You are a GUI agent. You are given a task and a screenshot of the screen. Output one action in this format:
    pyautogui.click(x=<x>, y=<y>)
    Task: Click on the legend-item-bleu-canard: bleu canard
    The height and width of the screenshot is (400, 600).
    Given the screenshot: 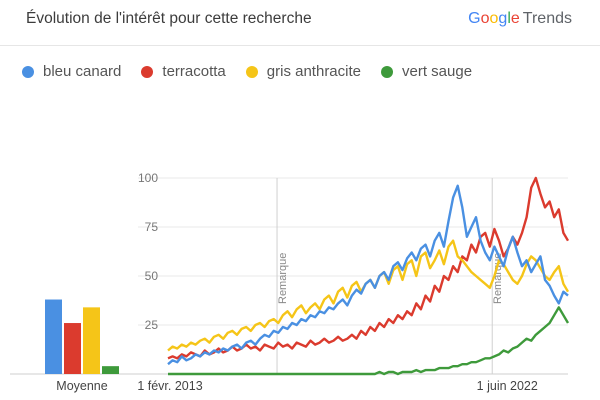 What is the action you would take?
    pyautogui.click(x=71, y=71)
    